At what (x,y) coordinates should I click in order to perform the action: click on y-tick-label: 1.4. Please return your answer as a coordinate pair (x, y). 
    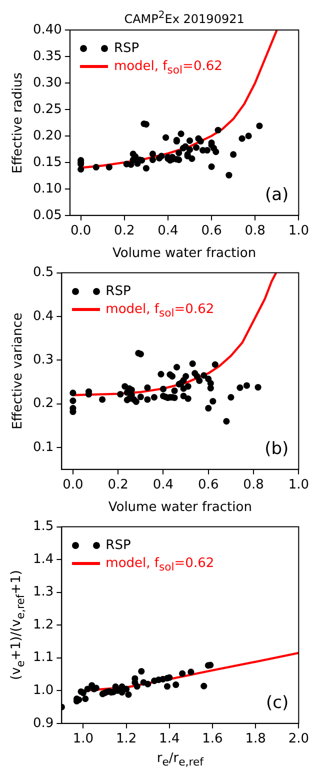
    Looking at the image, I should click on (43, 559).